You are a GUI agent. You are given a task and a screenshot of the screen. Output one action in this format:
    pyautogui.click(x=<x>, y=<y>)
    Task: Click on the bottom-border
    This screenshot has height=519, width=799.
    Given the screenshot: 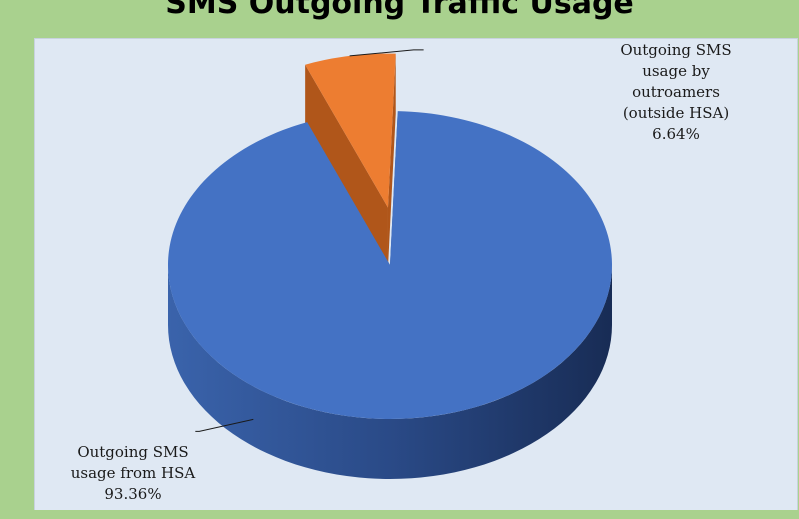 What is the action you would take?
    pyautogui.click(x=399, y=514)
    